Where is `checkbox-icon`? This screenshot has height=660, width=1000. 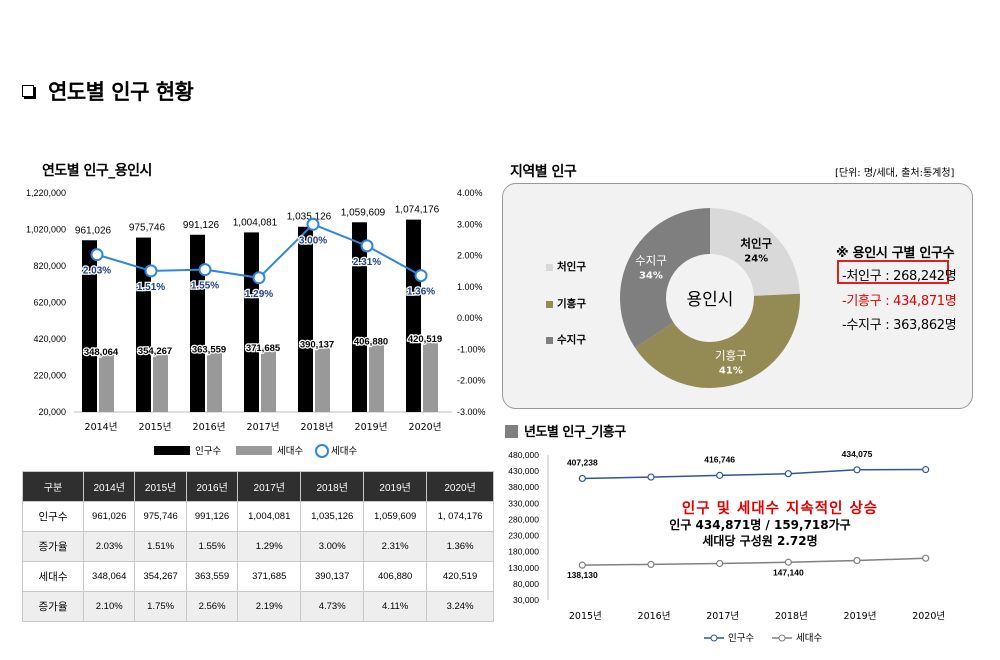 checkbox-icon is located at coordinates (28, 91).